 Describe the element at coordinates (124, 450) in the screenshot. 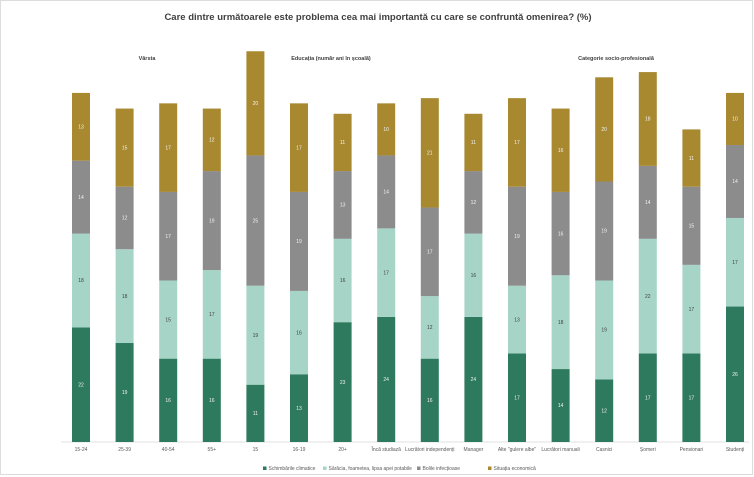

I see `x-tick-label: 25-39` at that location.